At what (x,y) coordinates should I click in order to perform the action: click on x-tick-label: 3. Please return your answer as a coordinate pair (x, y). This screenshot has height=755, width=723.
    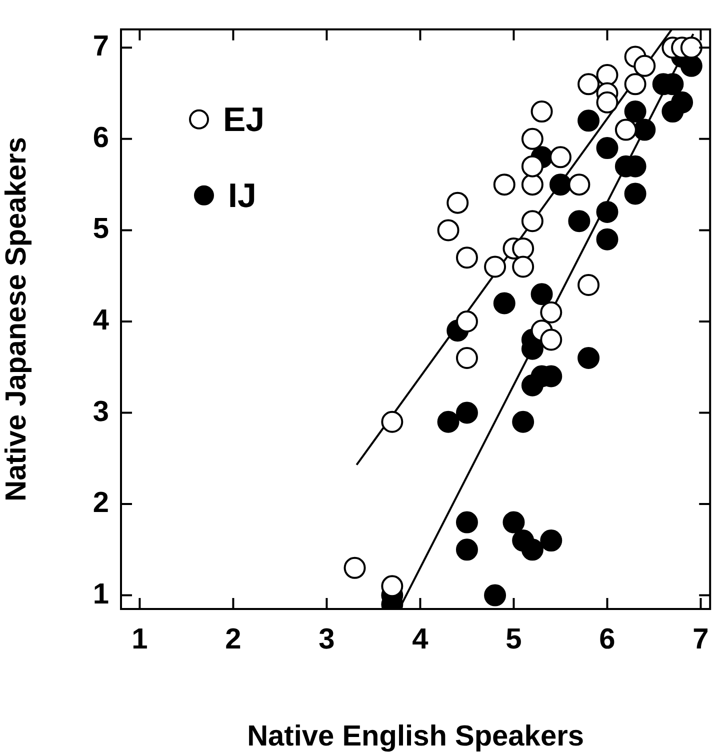
    Looking at the image, I should click on (326, 639).